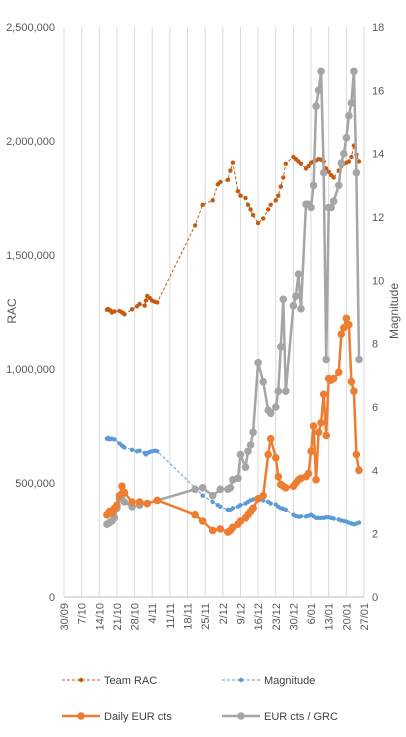  What do you see at coordinates (241, 613) in the screenshot?
I see `x-tick-label: 9/12` at bounding box center [241, 613].